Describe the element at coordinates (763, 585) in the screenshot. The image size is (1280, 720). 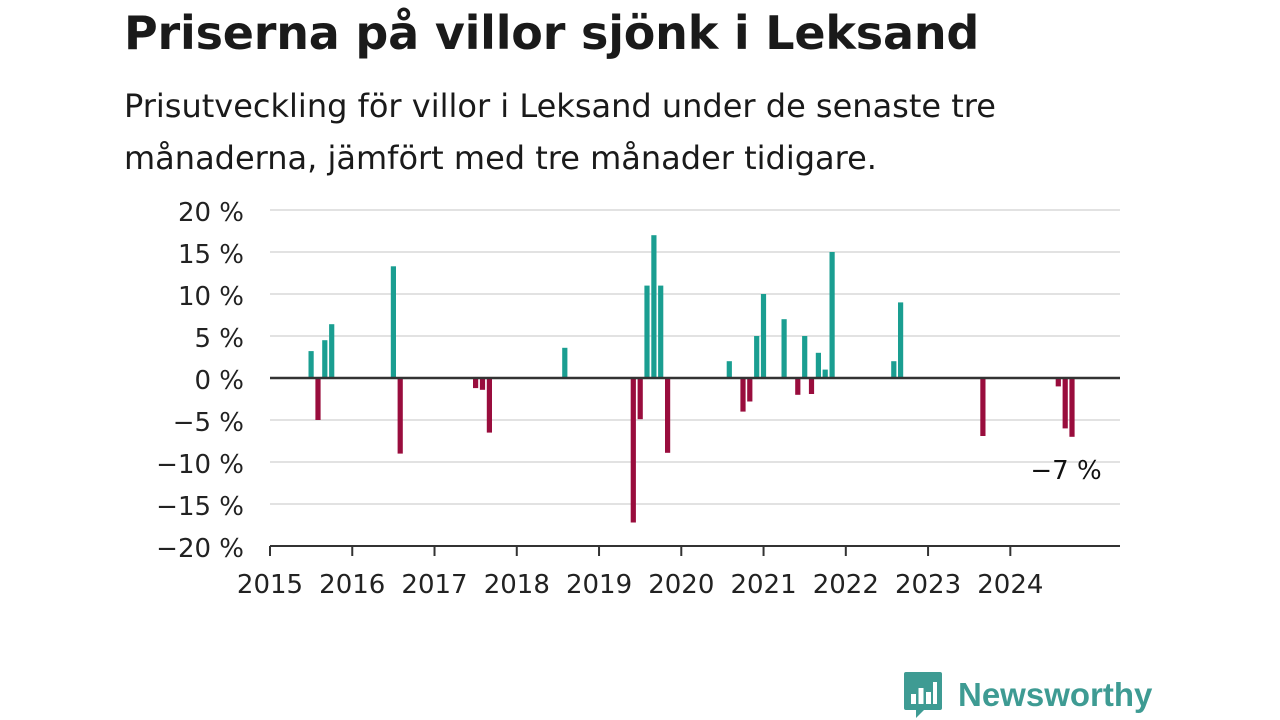
I see `x-tick-label: 2021` at that location.